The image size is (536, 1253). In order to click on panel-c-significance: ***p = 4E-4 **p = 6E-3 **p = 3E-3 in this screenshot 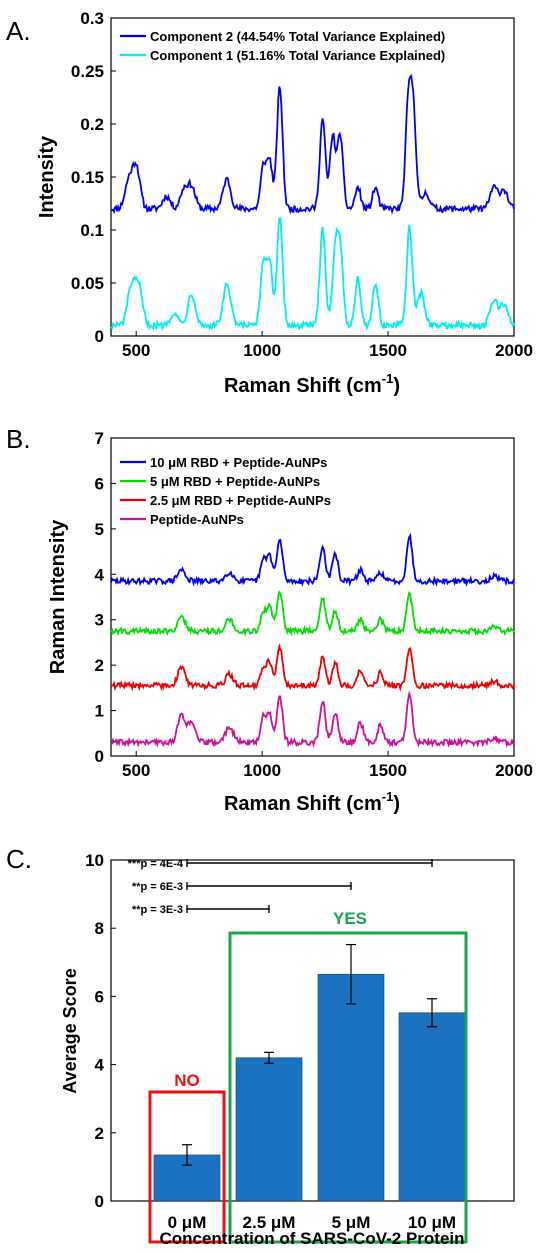, I will do `click(280, 887)`.